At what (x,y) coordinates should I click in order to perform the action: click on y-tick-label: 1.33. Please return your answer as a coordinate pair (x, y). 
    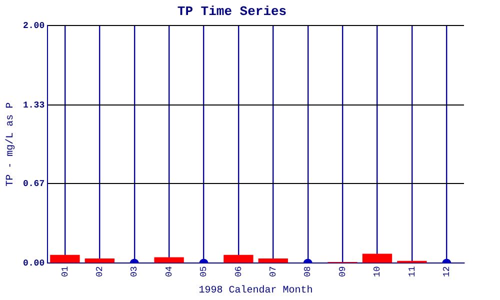
    Looking at the image, I should click on (33, 105).